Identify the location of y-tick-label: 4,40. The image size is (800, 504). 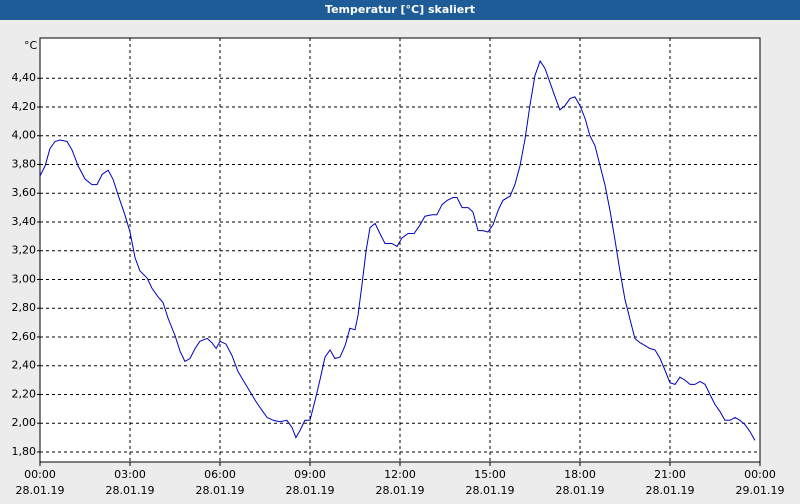
(24, 77).